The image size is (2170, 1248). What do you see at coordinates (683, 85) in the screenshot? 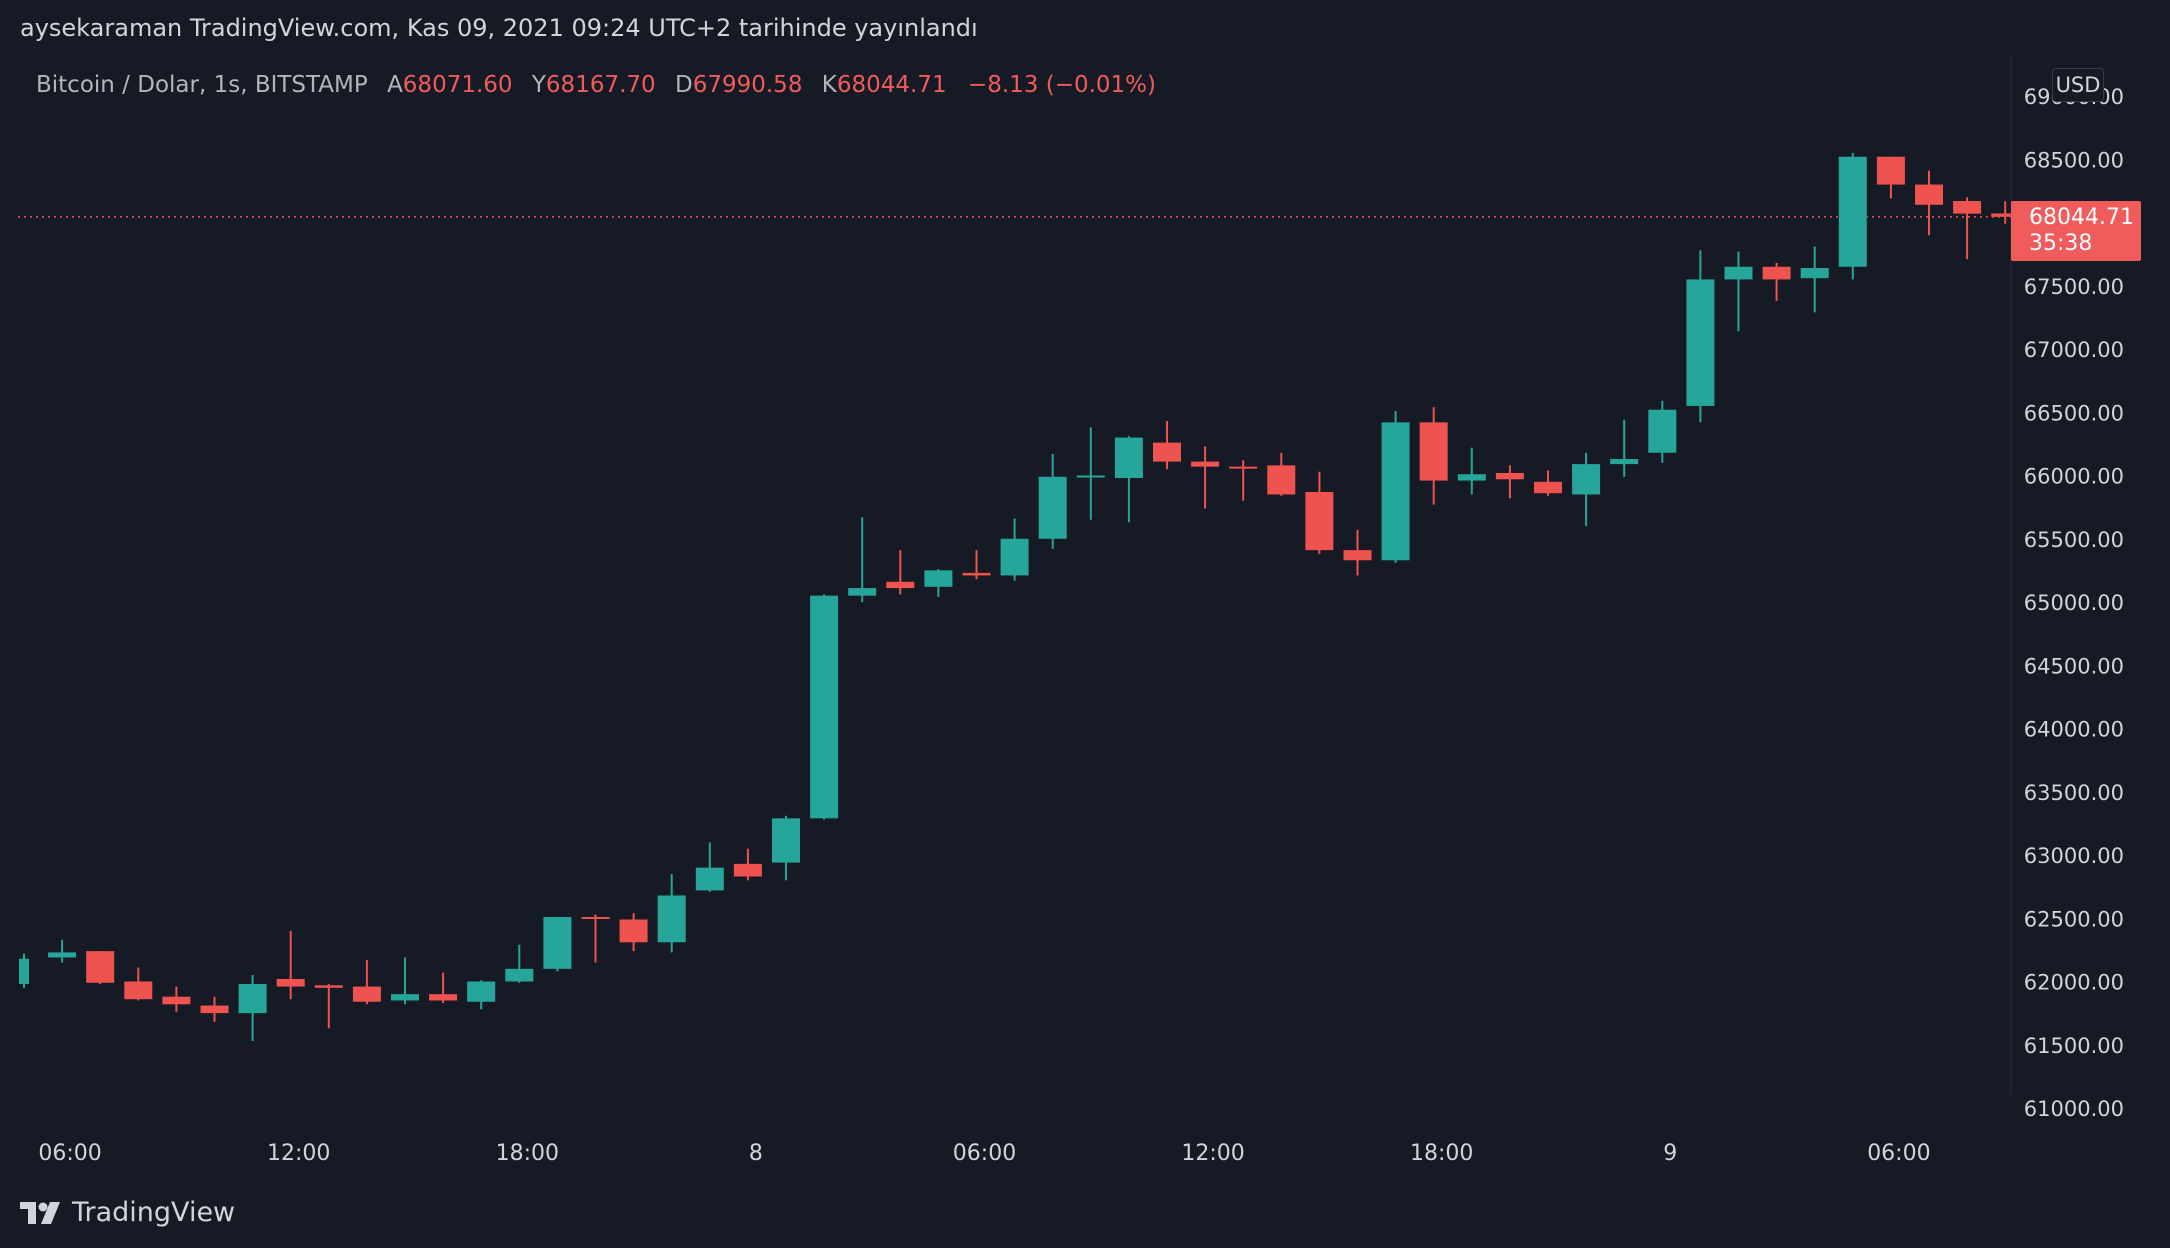
I see `legend-low-label: D` at bounding box center [683, 85].